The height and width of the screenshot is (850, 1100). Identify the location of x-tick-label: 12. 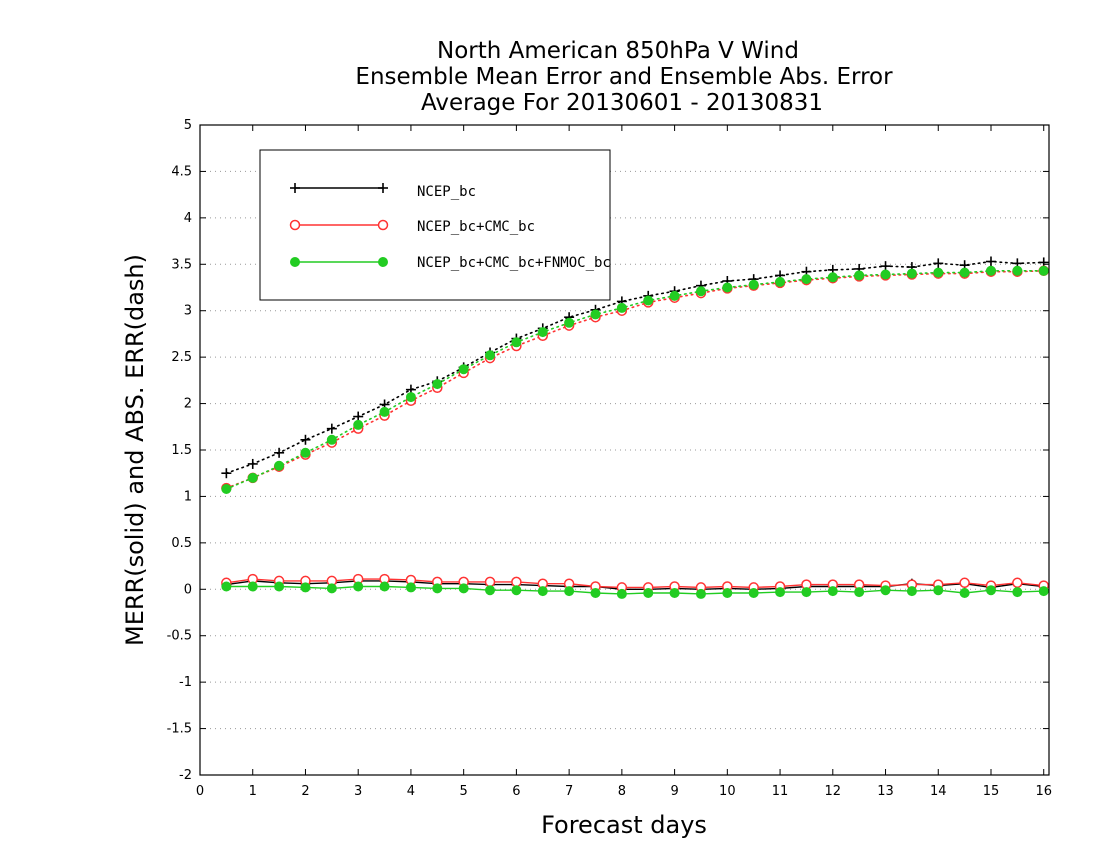
(833, 791).